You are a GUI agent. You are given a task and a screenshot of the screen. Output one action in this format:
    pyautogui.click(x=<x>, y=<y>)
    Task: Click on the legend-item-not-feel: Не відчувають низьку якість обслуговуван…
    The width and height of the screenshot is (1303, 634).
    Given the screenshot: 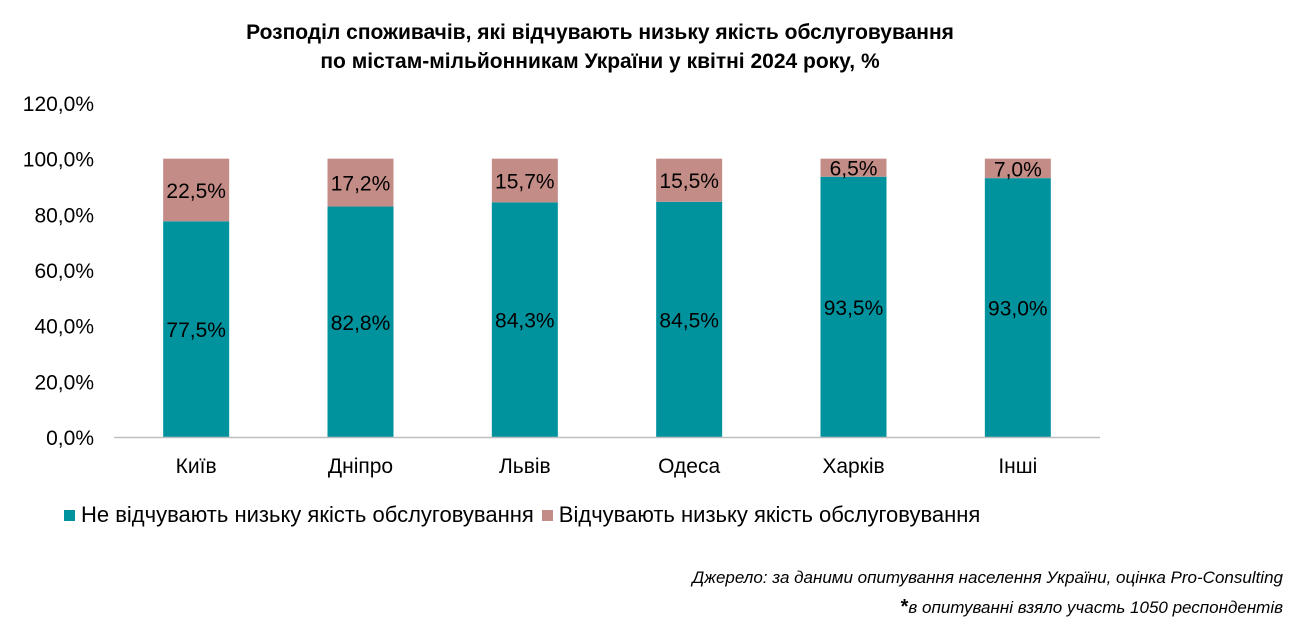 What is the action you would take?
    pyautogui.click(x=299, y=515)
    